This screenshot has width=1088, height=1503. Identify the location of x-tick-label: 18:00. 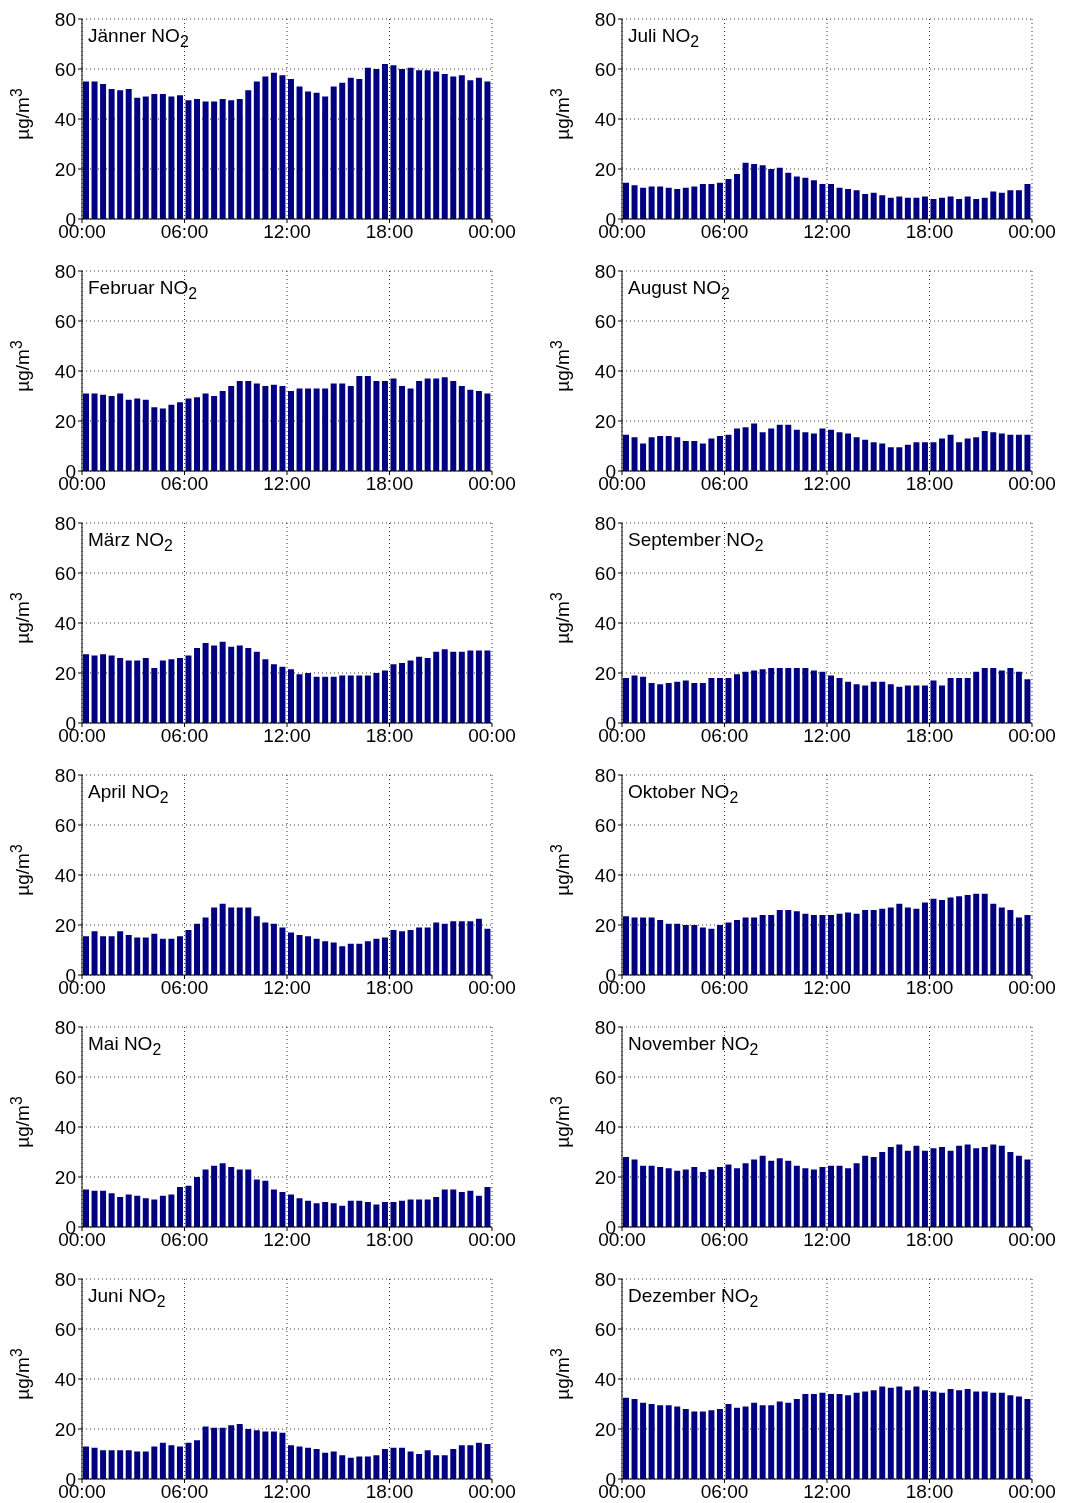
(929, 1240).